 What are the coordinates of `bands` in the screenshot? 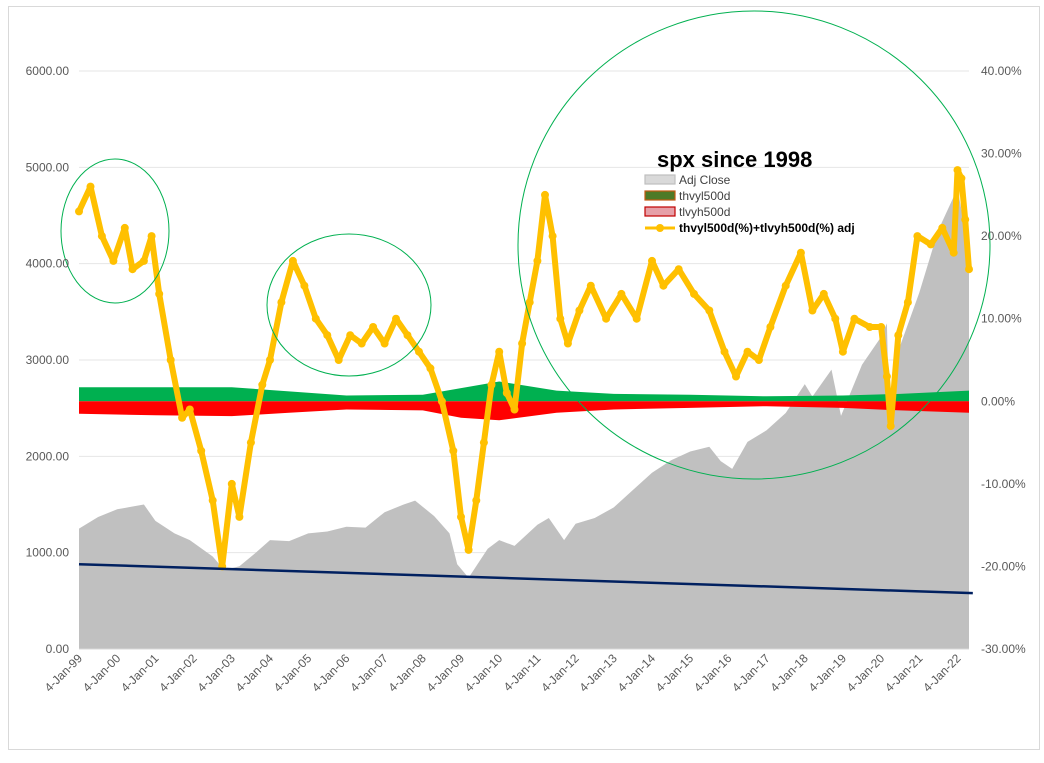 It's located at (524, 401).